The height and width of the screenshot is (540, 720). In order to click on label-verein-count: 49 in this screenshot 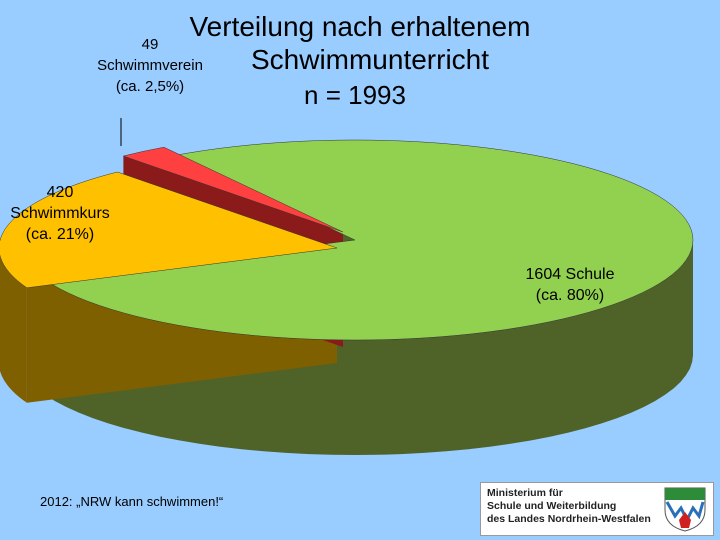, I will do `click(150, 44)`.